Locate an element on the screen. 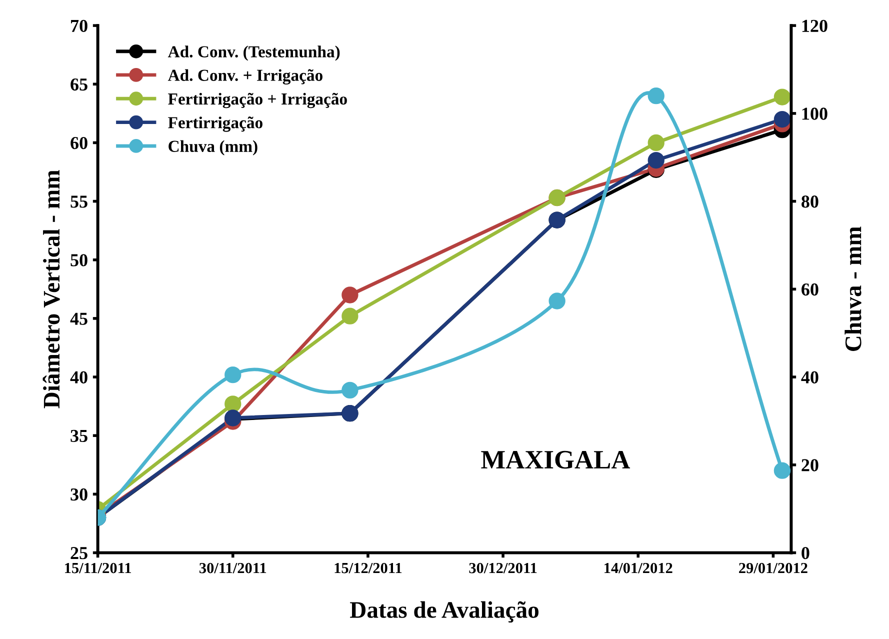  y2-tick-label: 100 is located at coordinates (815, 114).